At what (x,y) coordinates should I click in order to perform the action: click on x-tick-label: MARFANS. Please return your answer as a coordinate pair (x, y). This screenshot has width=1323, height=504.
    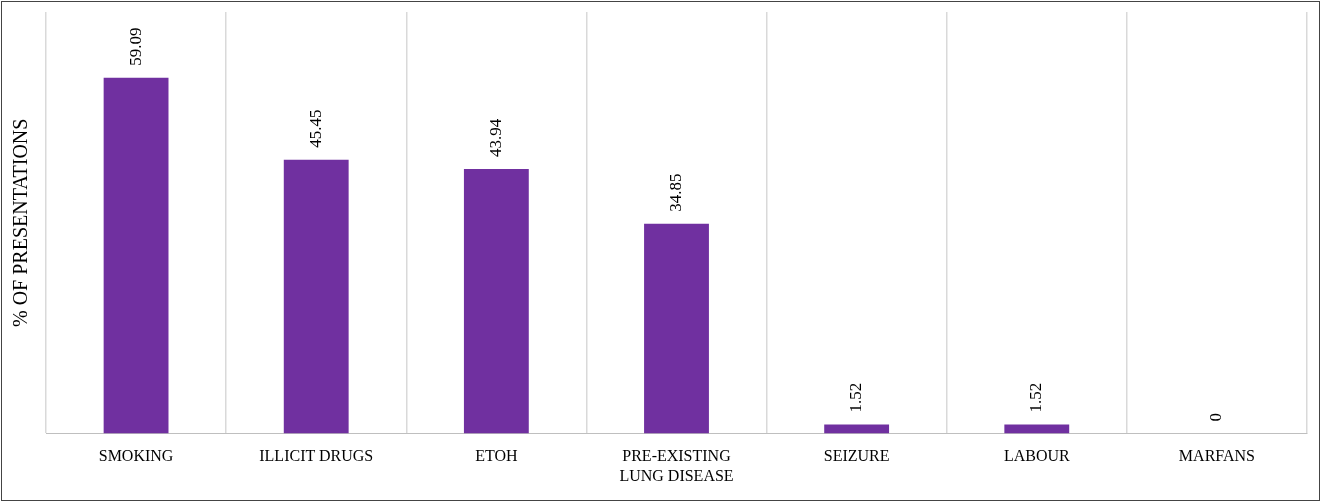
    Looking at the image, I should click on (1217, 456).